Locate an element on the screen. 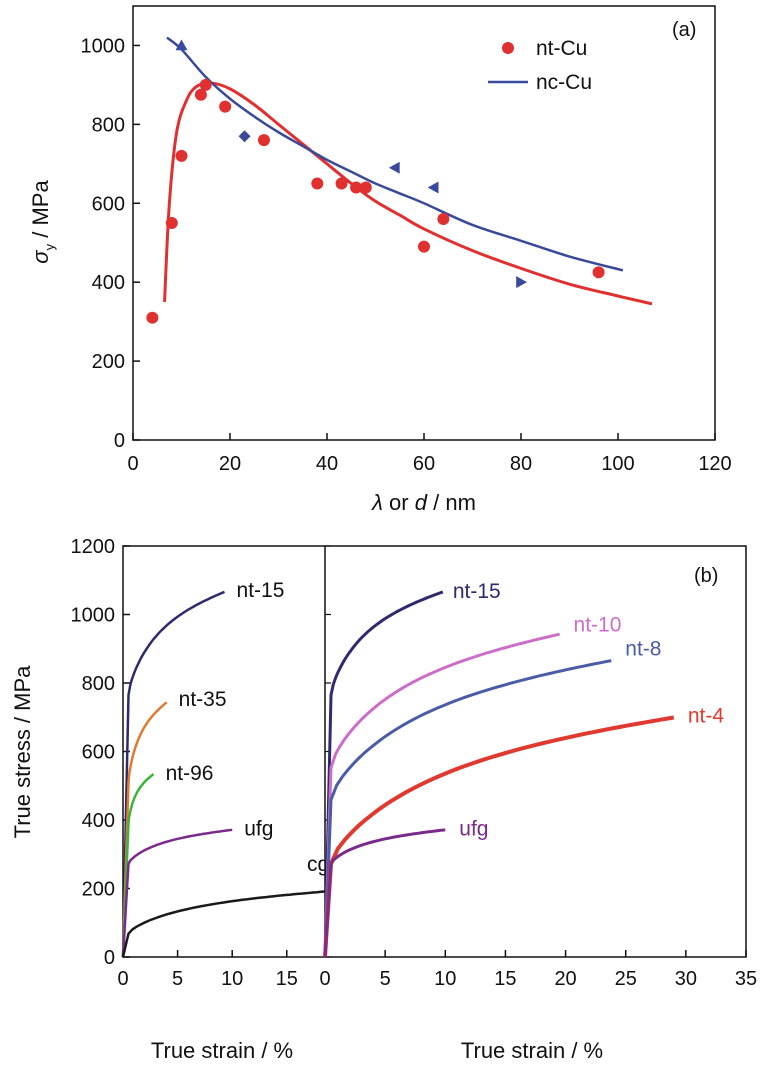 Image resolution: width=768 pixels, height=1067 pixels. panel-a-y-axis-title: σy / MPa is located at coordinates (42, 222).